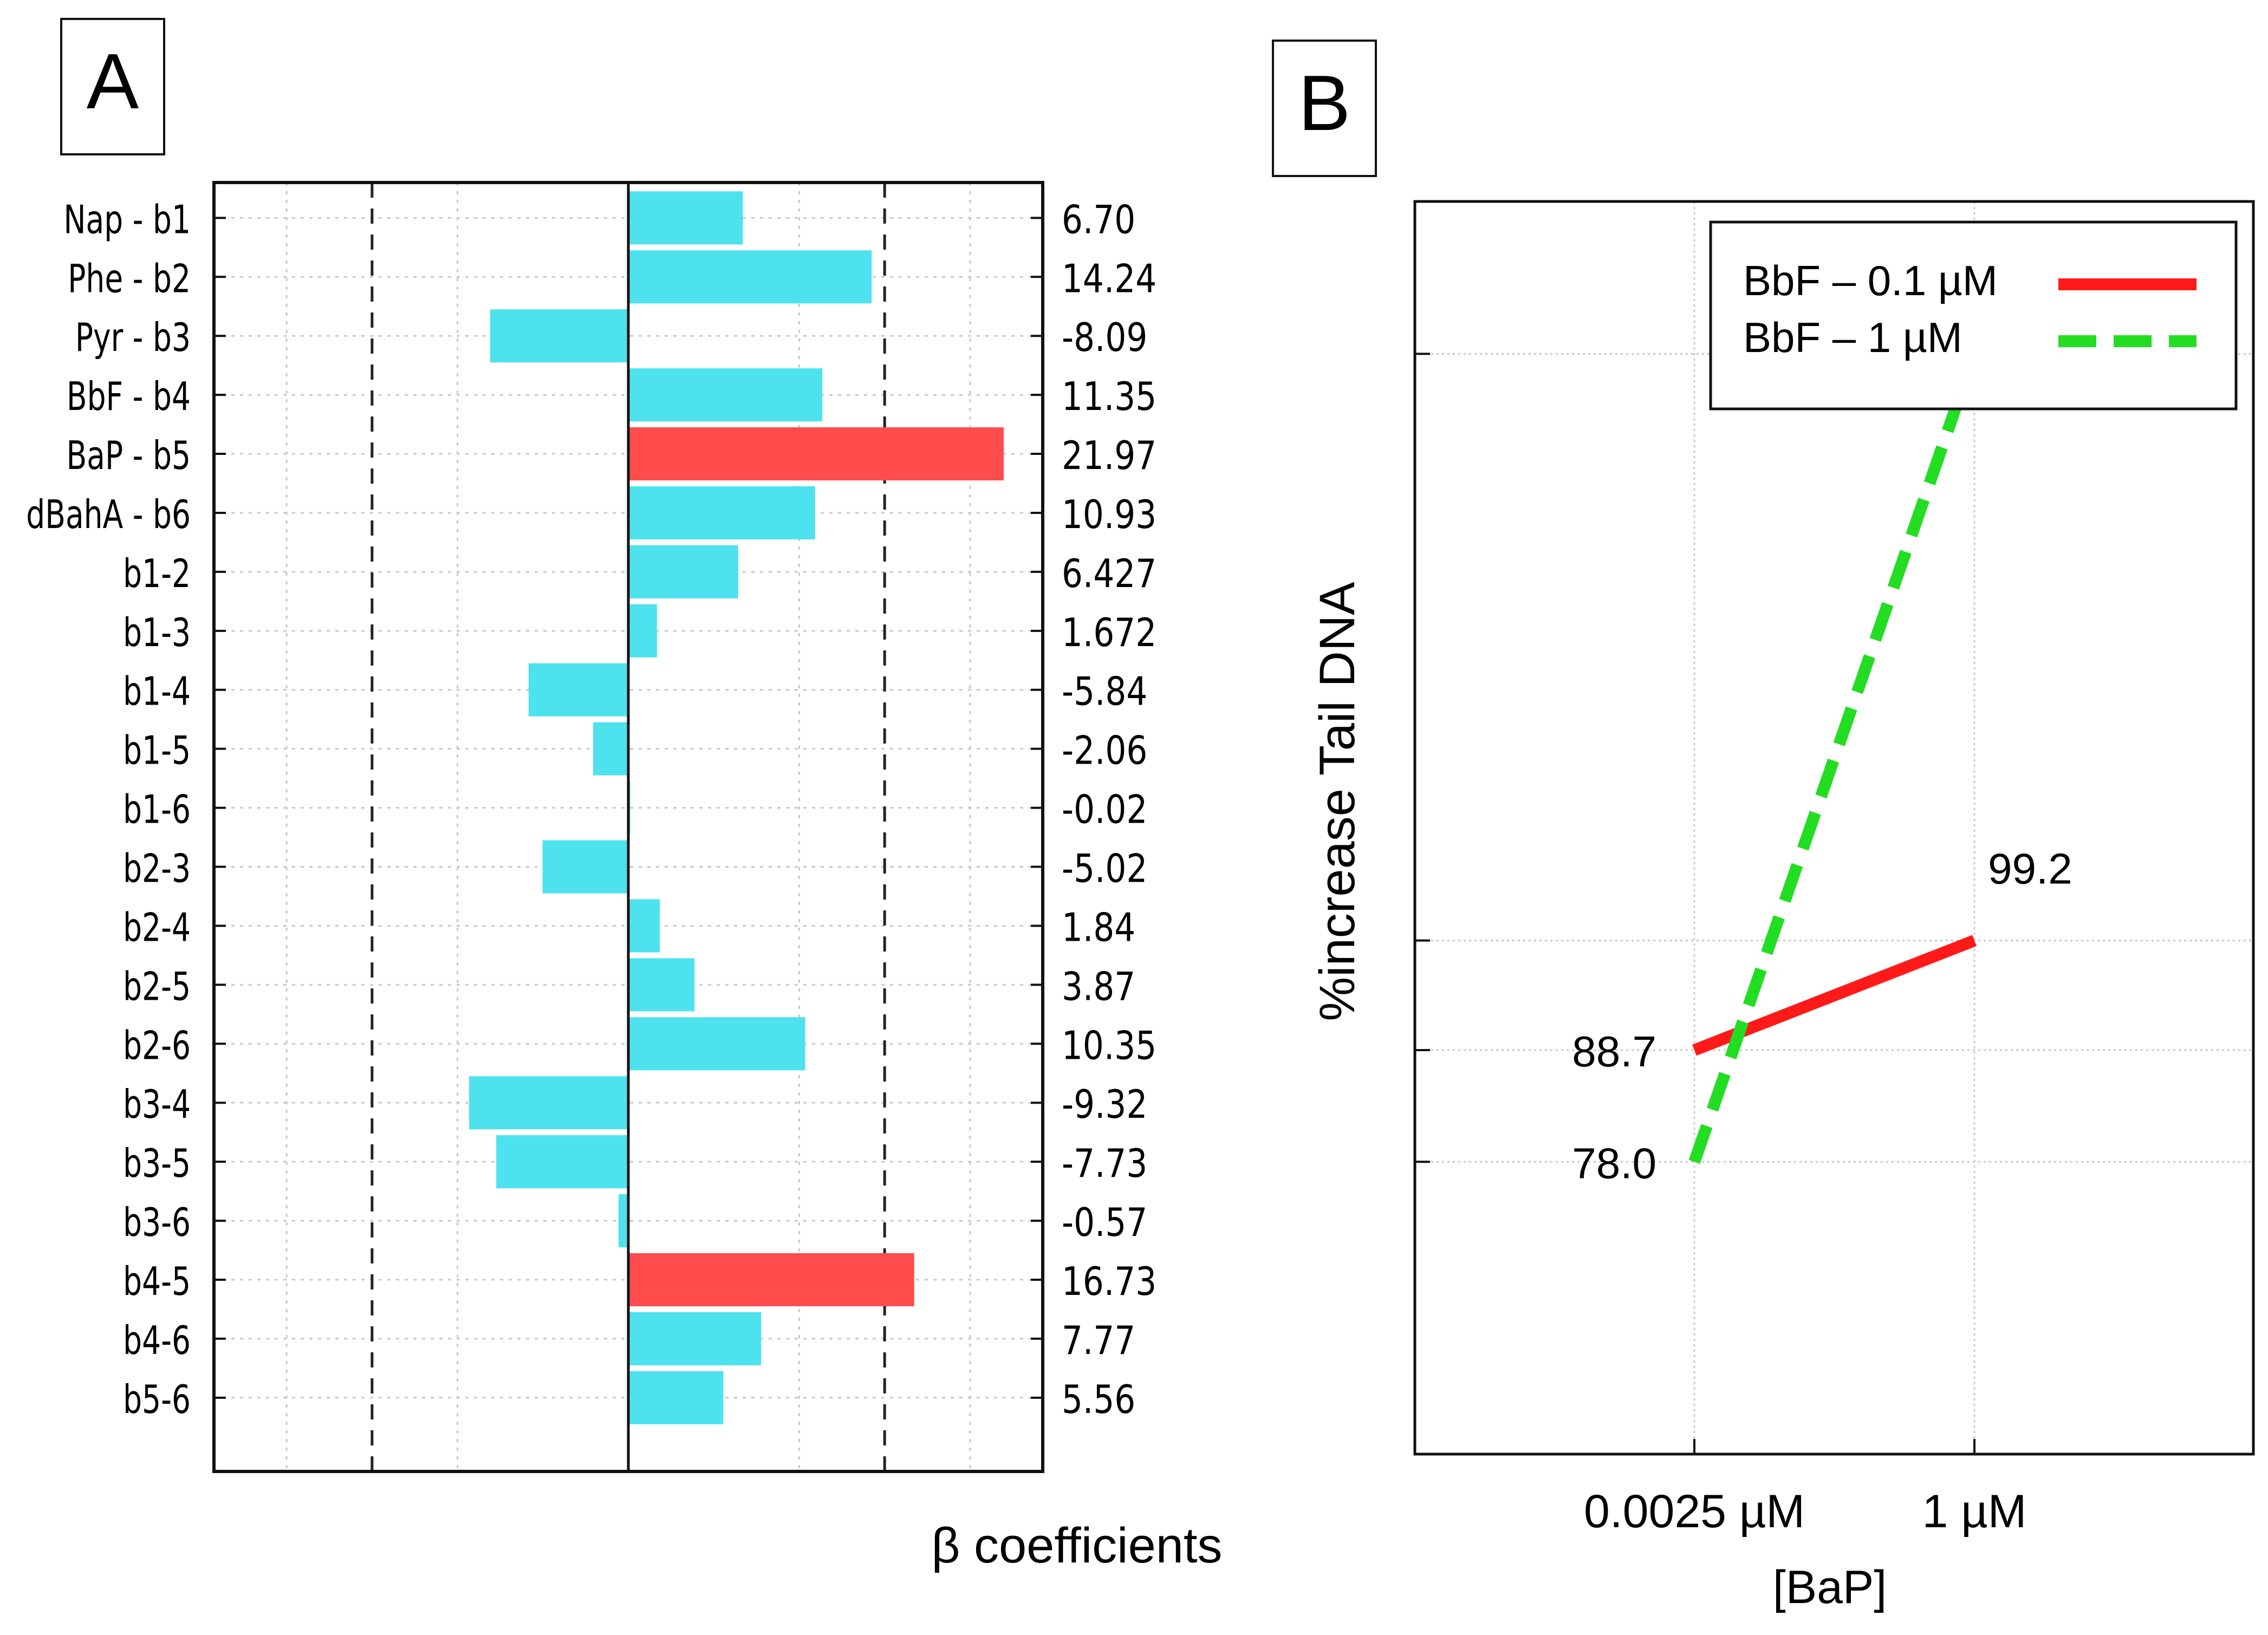  I want to click on y-axis-label-b: %increase Tail DNA, so click(1338, 801).